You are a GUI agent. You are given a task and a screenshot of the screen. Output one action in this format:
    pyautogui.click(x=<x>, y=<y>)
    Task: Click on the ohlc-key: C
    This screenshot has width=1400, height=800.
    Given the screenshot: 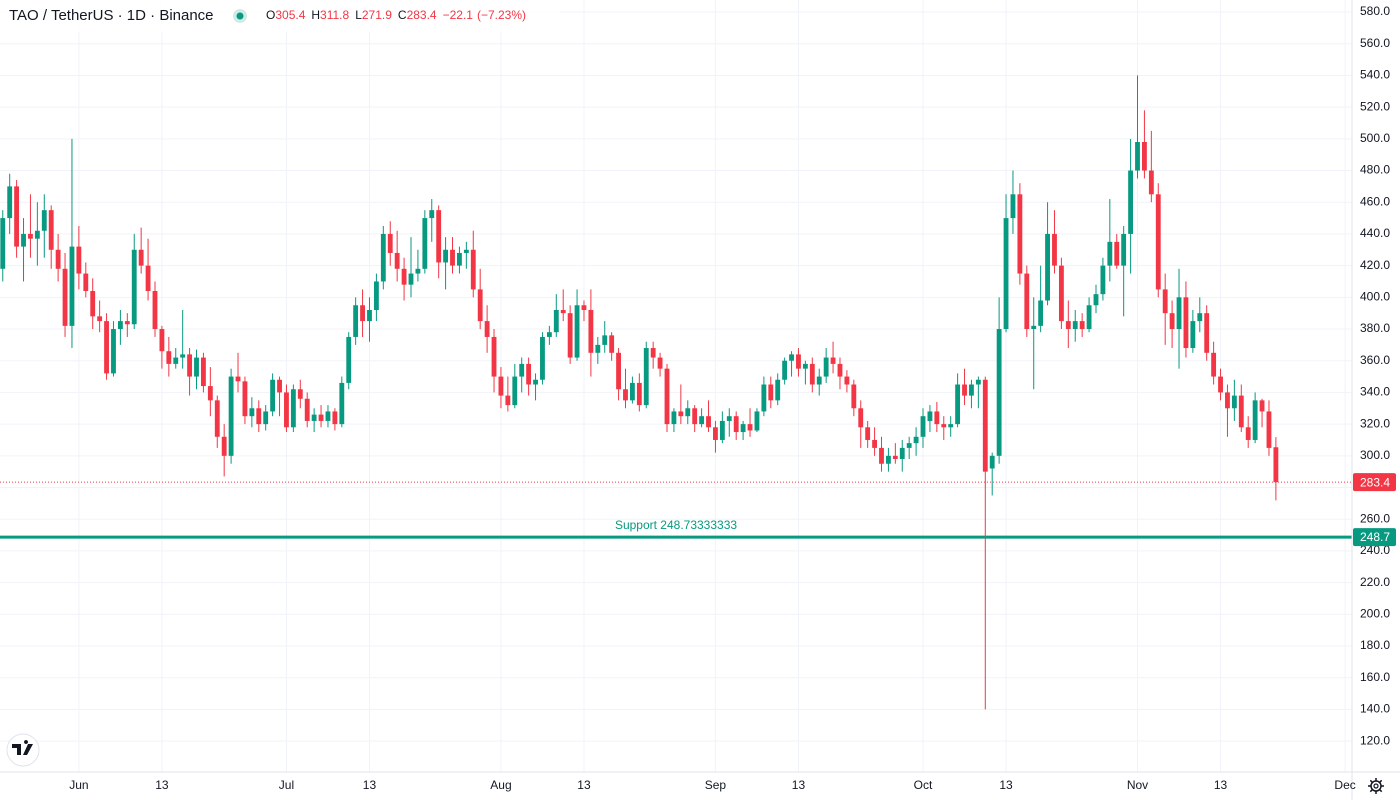 What is the action you would take?
    pyautogui.click(x=402, y=15)
    